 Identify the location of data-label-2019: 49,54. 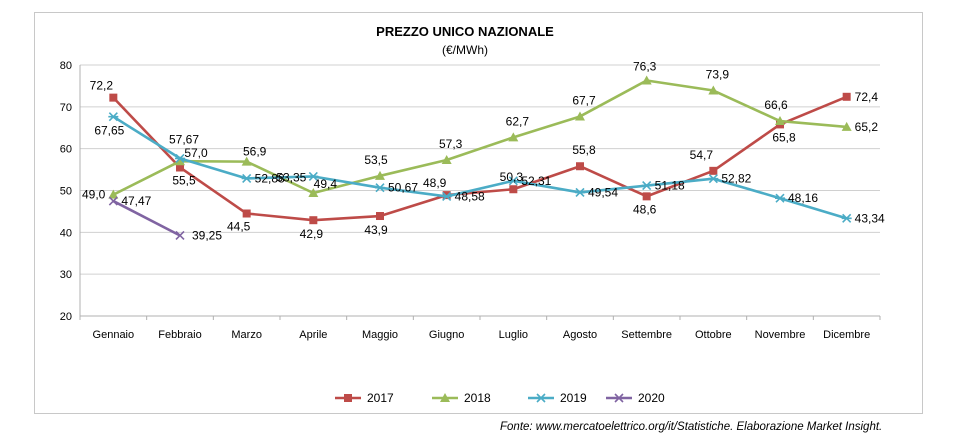
(603, 192).